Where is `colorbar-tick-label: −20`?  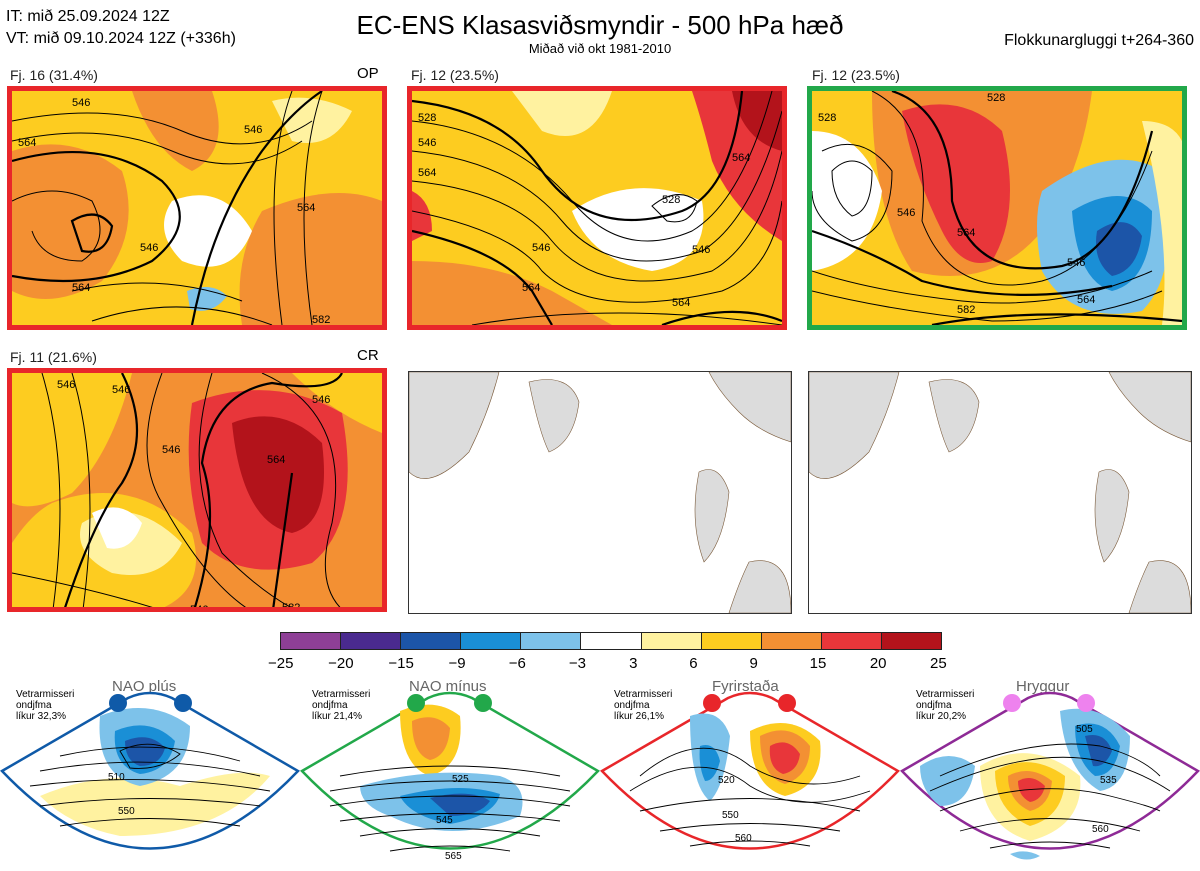
colorbar-tick-label: −20 is located at coordinates (341, 663).